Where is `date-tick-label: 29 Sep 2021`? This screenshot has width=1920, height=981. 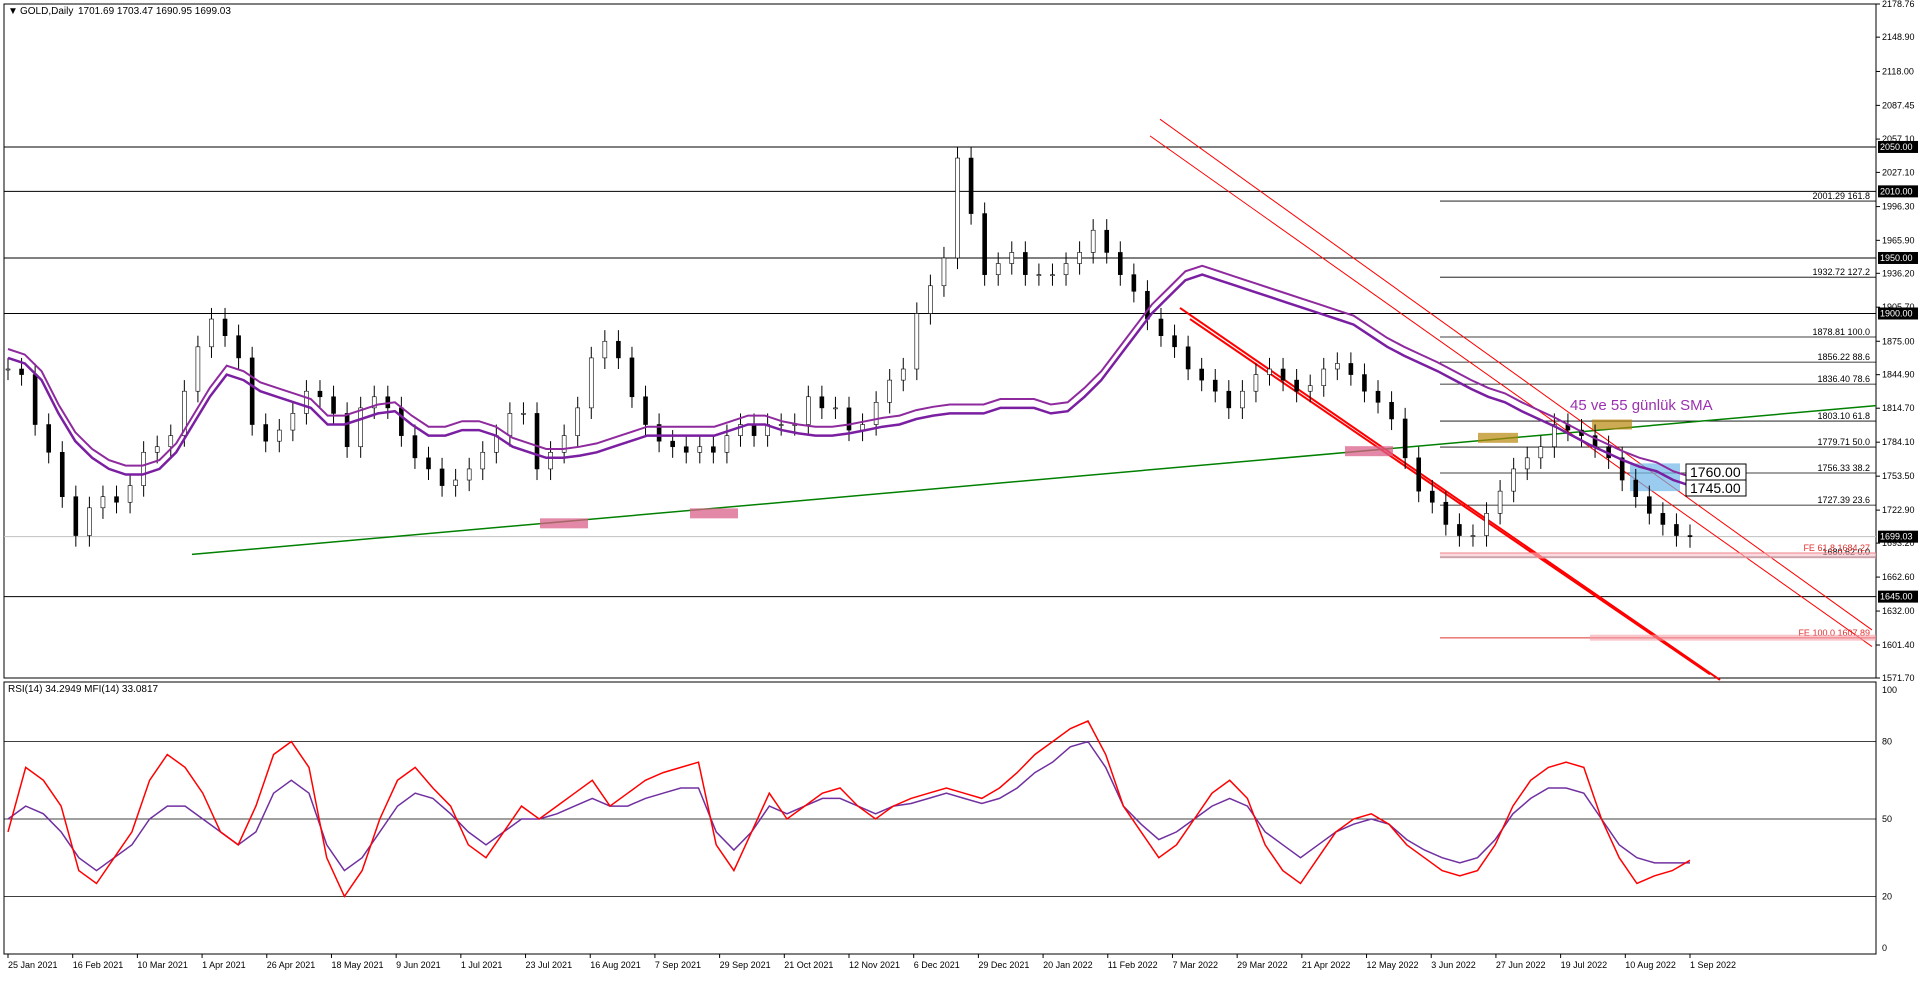
date-tick-label: 29 Sep 2021 is located at coordinates (745, 965).